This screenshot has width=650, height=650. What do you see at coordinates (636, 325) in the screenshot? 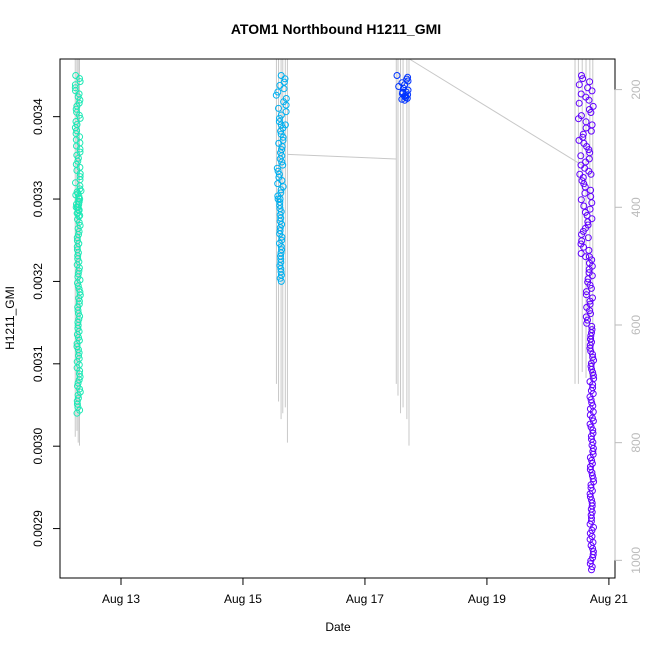
I see `right-tick-label: 600` at bounding box center [636, 325].